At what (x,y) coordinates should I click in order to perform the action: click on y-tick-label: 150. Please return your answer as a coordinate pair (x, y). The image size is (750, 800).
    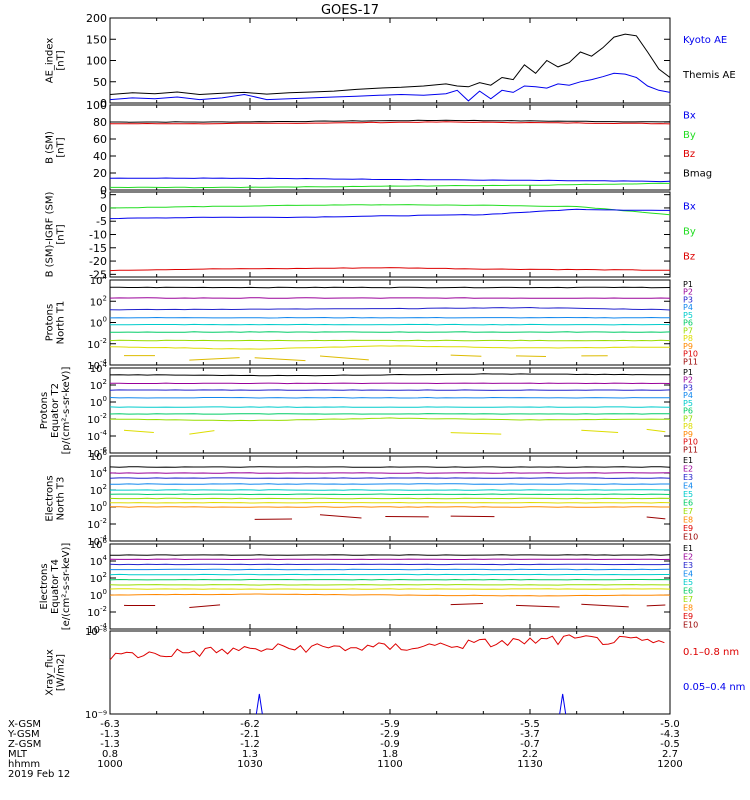
    Looking at the image, I should click on (96, 39).